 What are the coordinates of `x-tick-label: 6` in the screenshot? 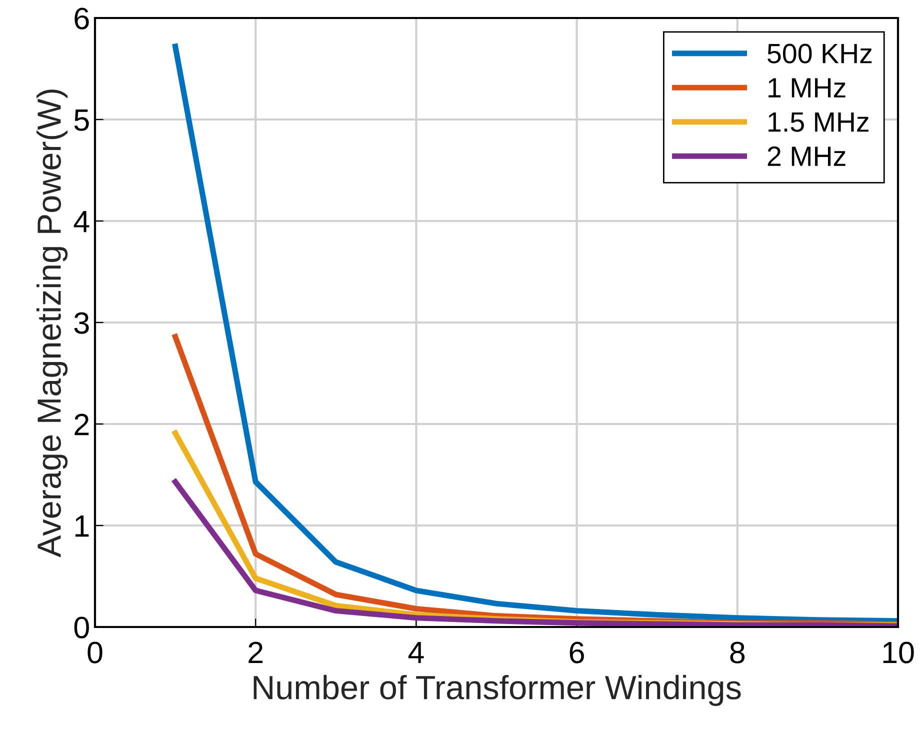 It's located at (577, 653).